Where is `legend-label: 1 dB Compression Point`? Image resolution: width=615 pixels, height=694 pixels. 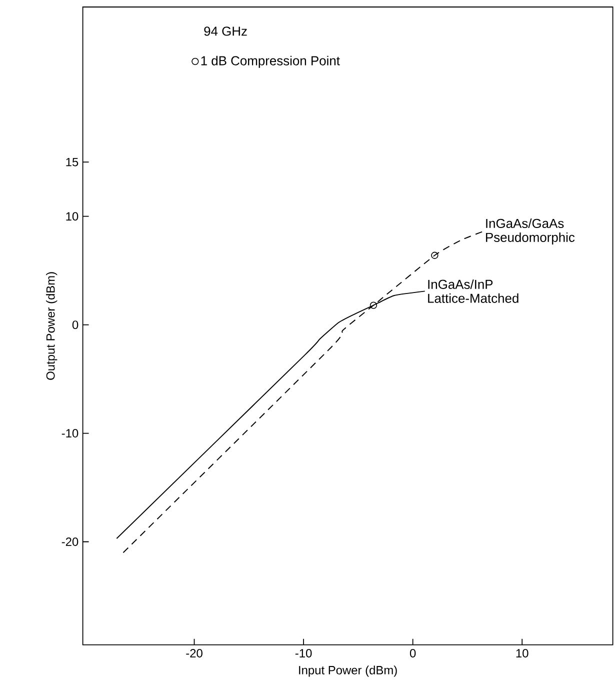
legend-label: 1 dB Compression Point is located at coordinates (270, 62).